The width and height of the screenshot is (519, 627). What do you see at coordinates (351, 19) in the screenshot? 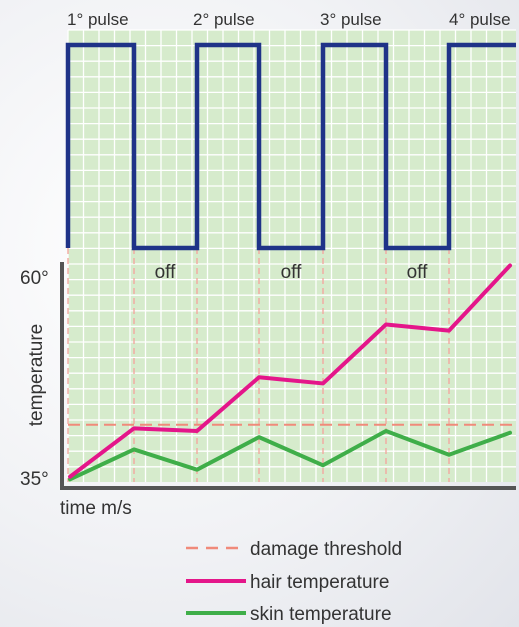
I see `pulse-label-3: 3° pulse` at bounding box center [351, 19].